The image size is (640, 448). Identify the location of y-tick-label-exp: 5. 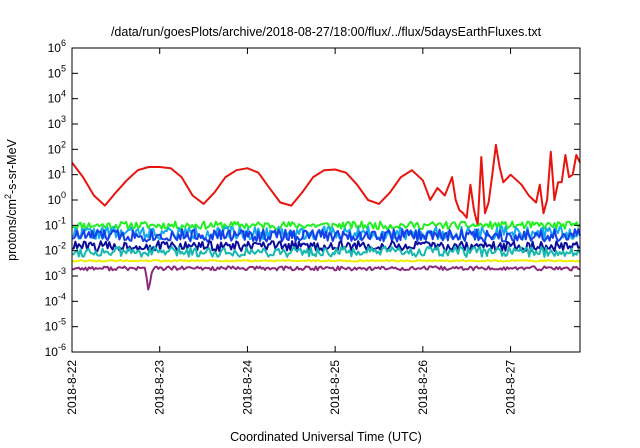
(63, 68).